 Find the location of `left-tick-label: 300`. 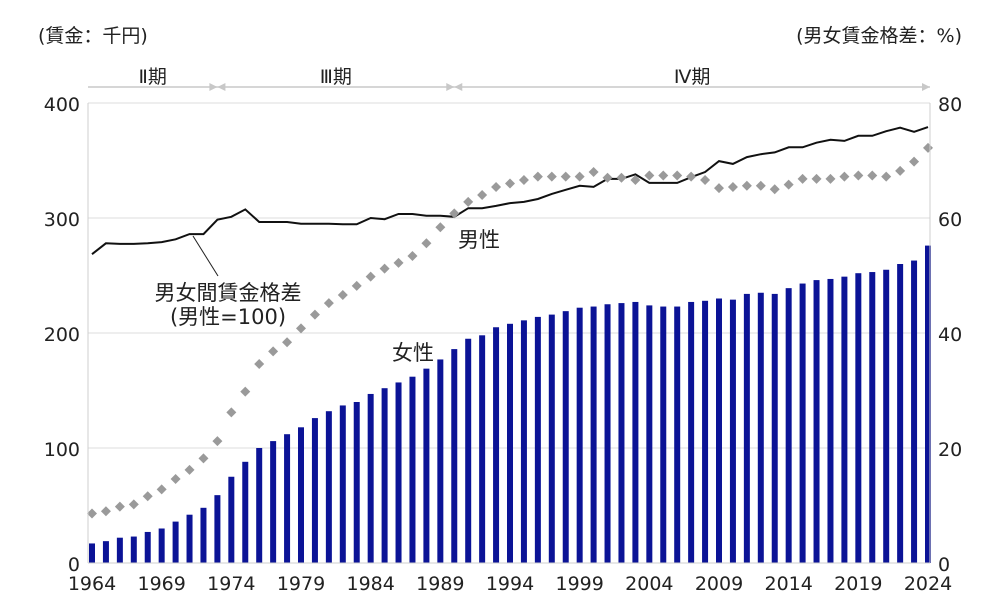

left-tick-label: 300 is located at coordinates (62, 220).